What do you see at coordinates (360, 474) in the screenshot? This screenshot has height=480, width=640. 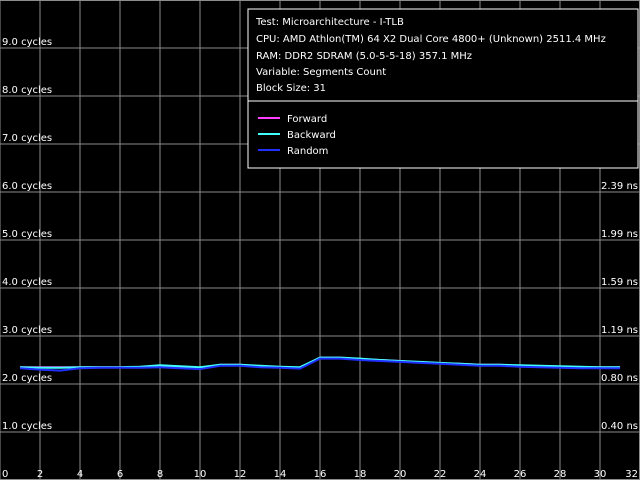 I see `x-tick-label: 18` at bounding box center [360, 474].